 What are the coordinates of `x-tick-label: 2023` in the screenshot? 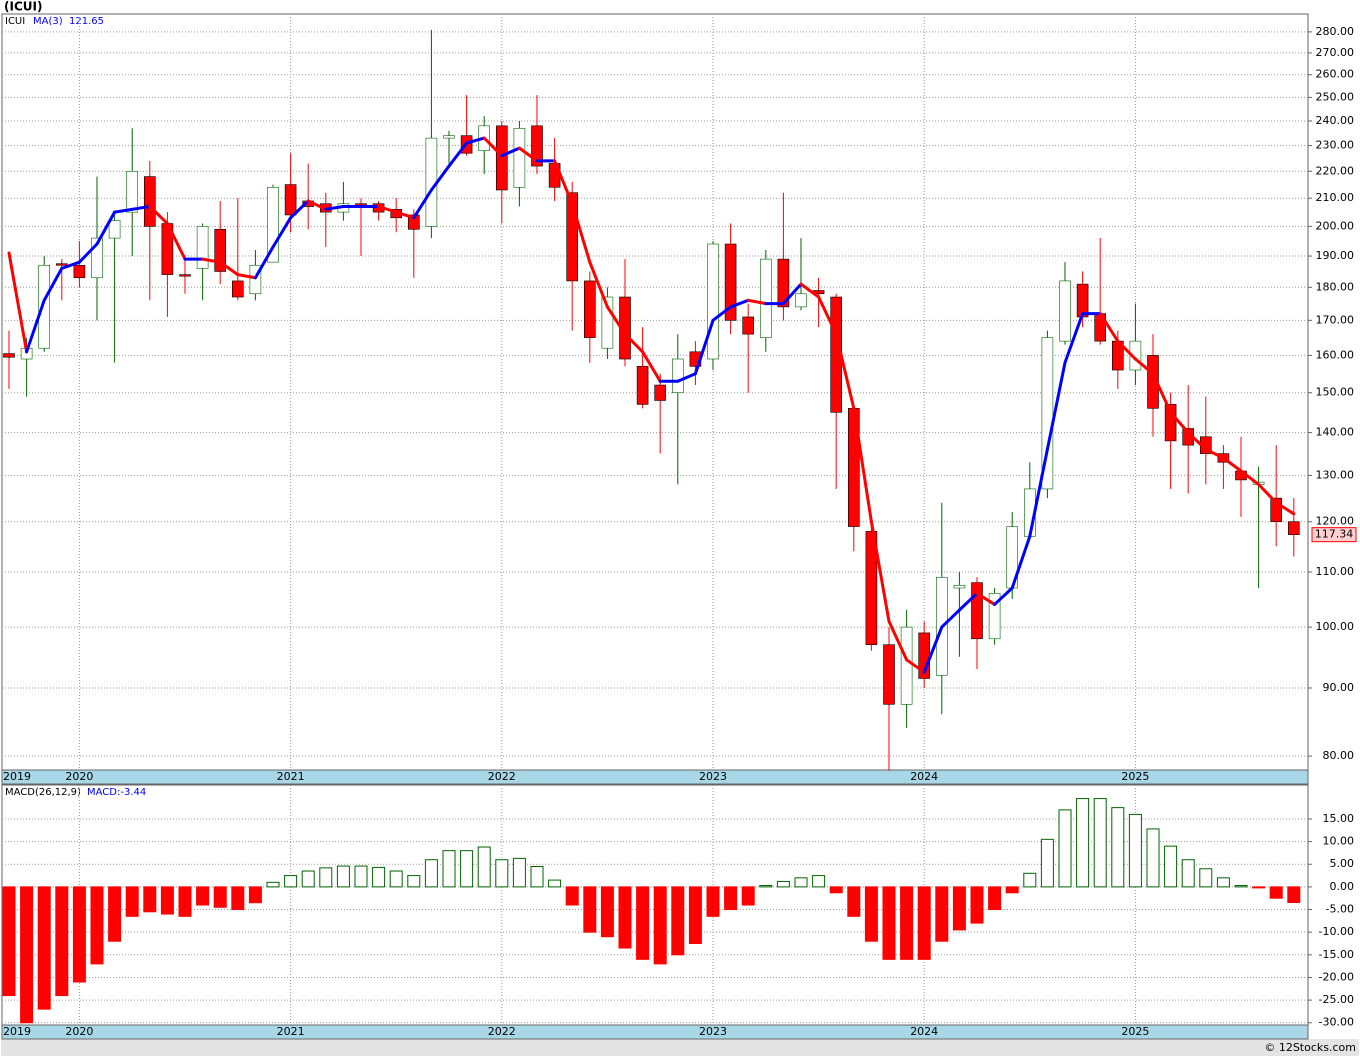 It's located at (713, 1031).